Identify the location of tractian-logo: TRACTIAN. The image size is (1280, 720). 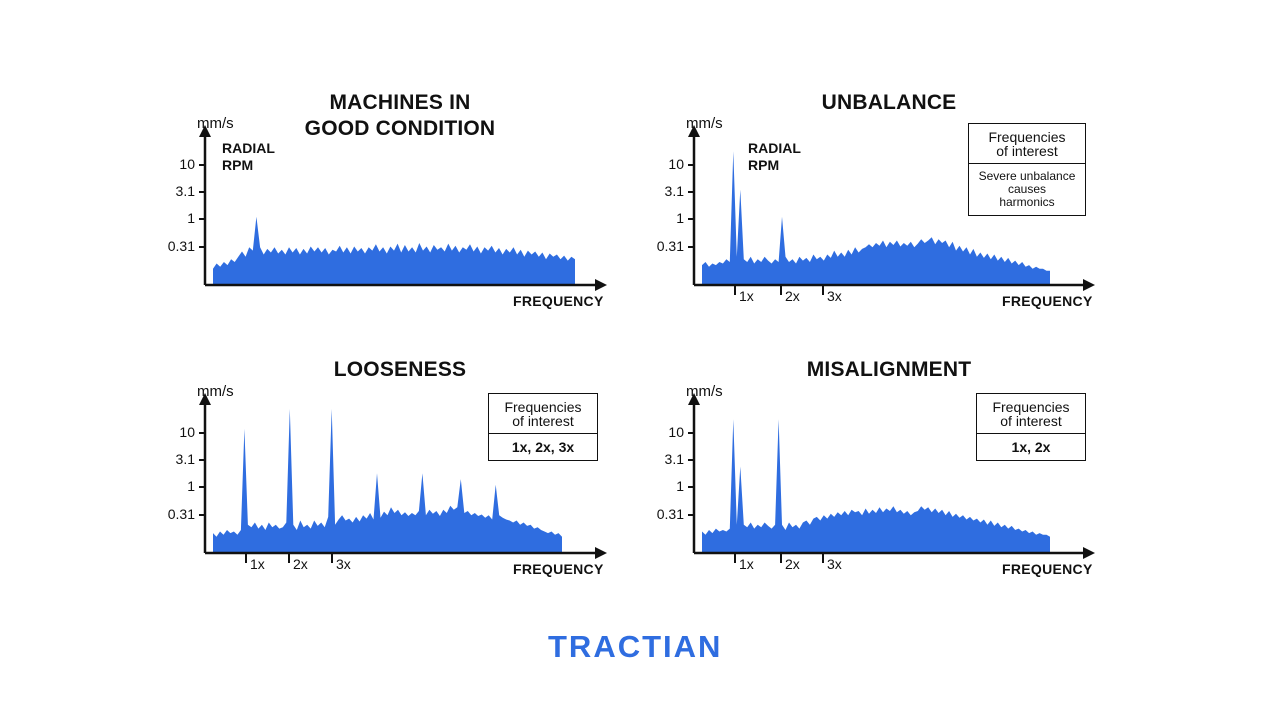
(635, 646).